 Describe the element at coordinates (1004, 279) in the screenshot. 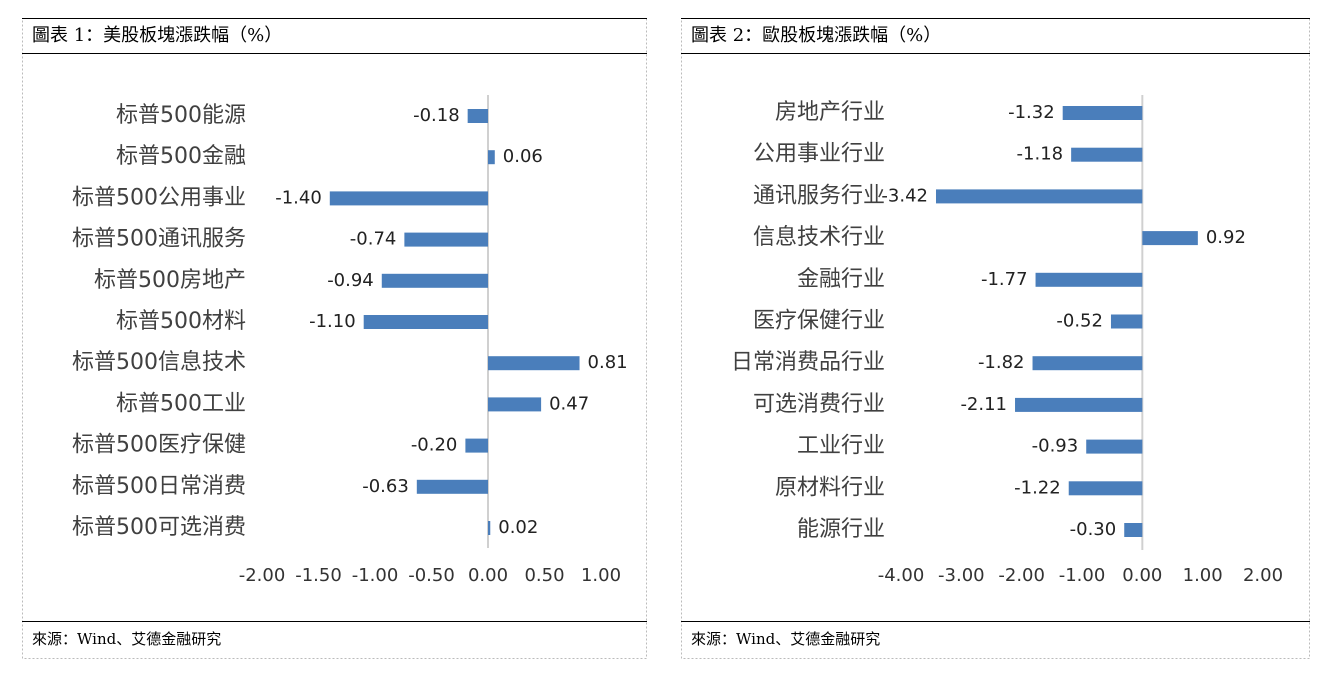

I see `value-label: -1.77` at that location.